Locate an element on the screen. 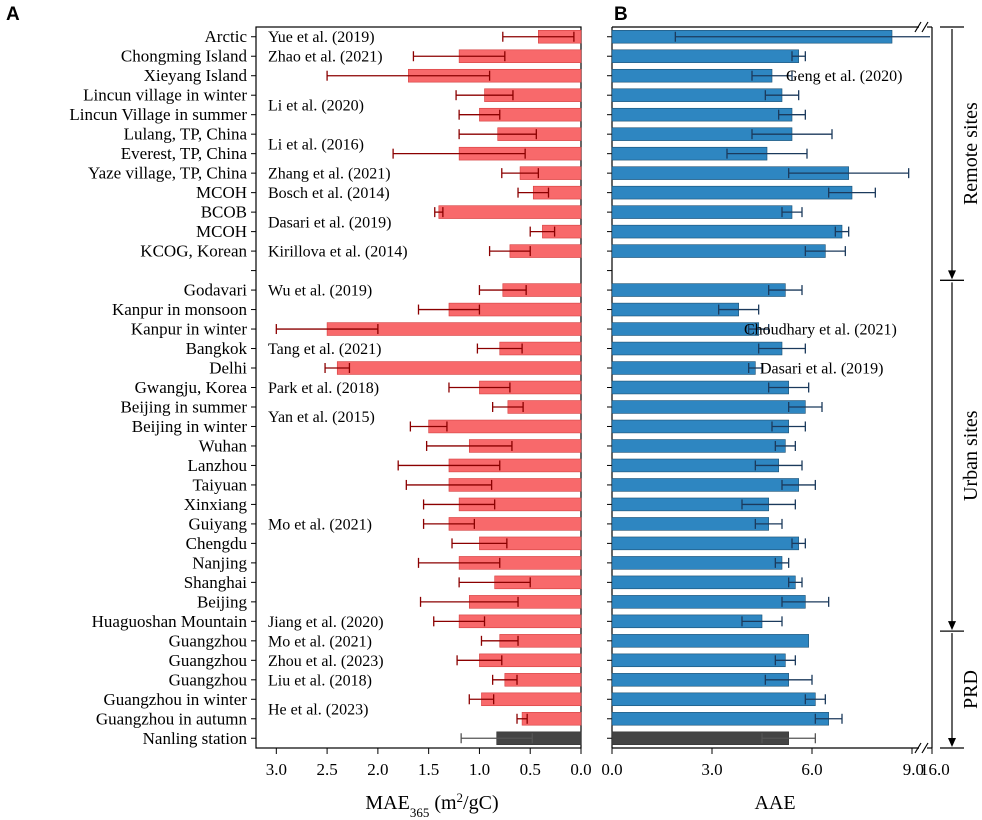 This screenshot has height=820, width=982. category-label: Wuhan is located at coordinates (223, 445).